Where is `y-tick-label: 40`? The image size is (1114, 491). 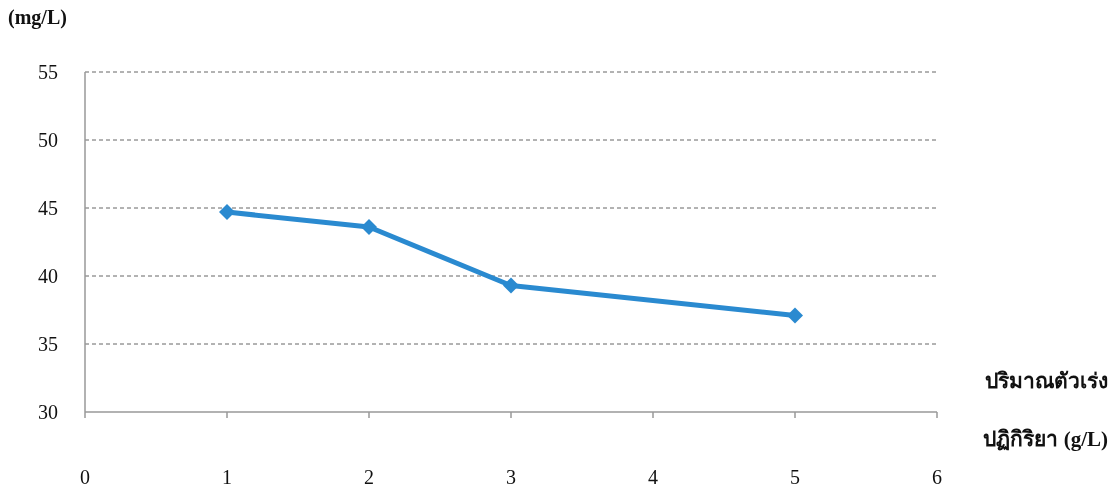
y-tick-label: 40 is located at coordinates (48, 276).